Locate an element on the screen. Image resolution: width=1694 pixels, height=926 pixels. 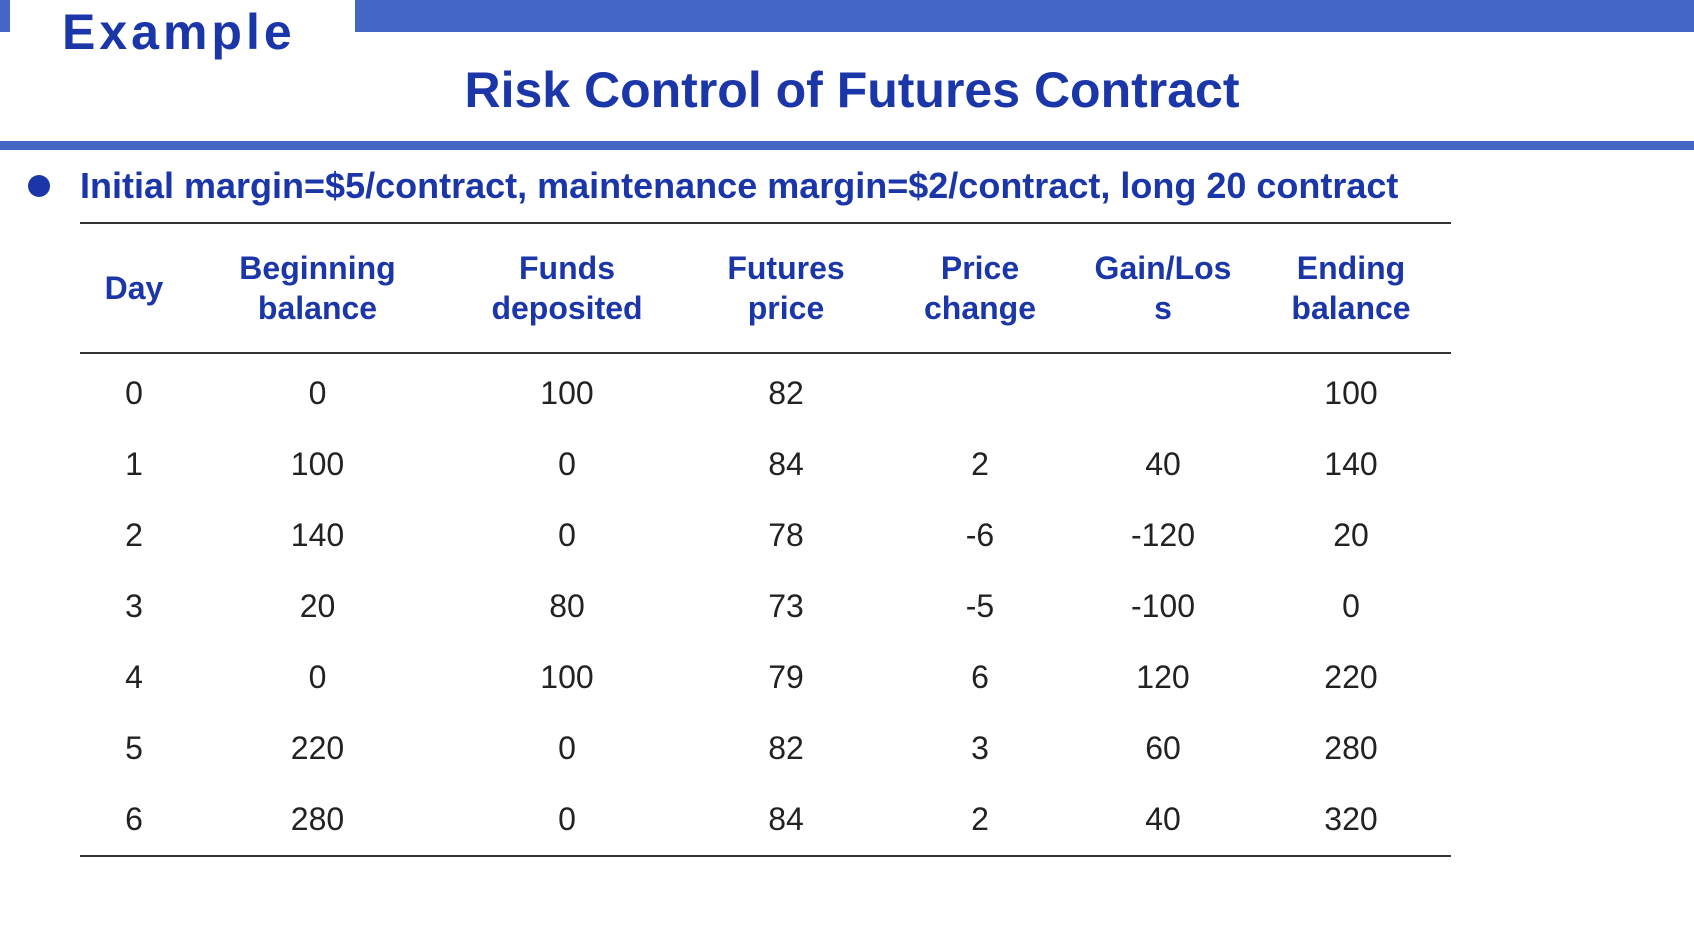
table-row: 6 280 0 84 2 40 320 is located at coordinates (765, 820).